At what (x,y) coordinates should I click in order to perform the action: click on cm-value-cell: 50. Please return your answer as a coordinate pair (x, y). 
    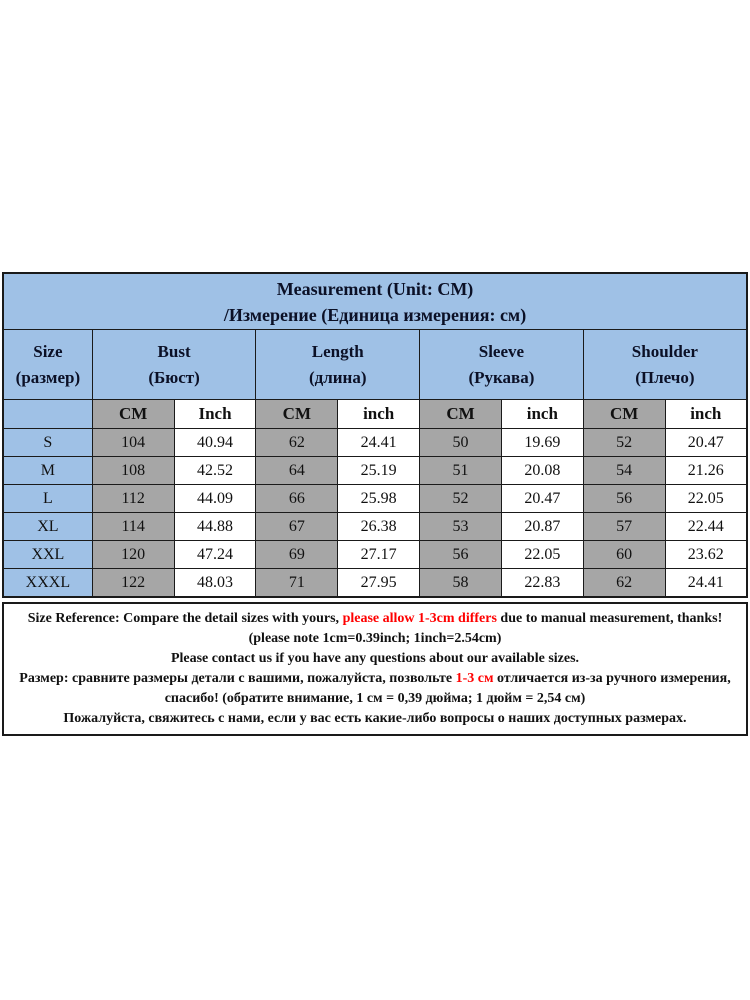
    Looking at the image, I should click on (460, 442).